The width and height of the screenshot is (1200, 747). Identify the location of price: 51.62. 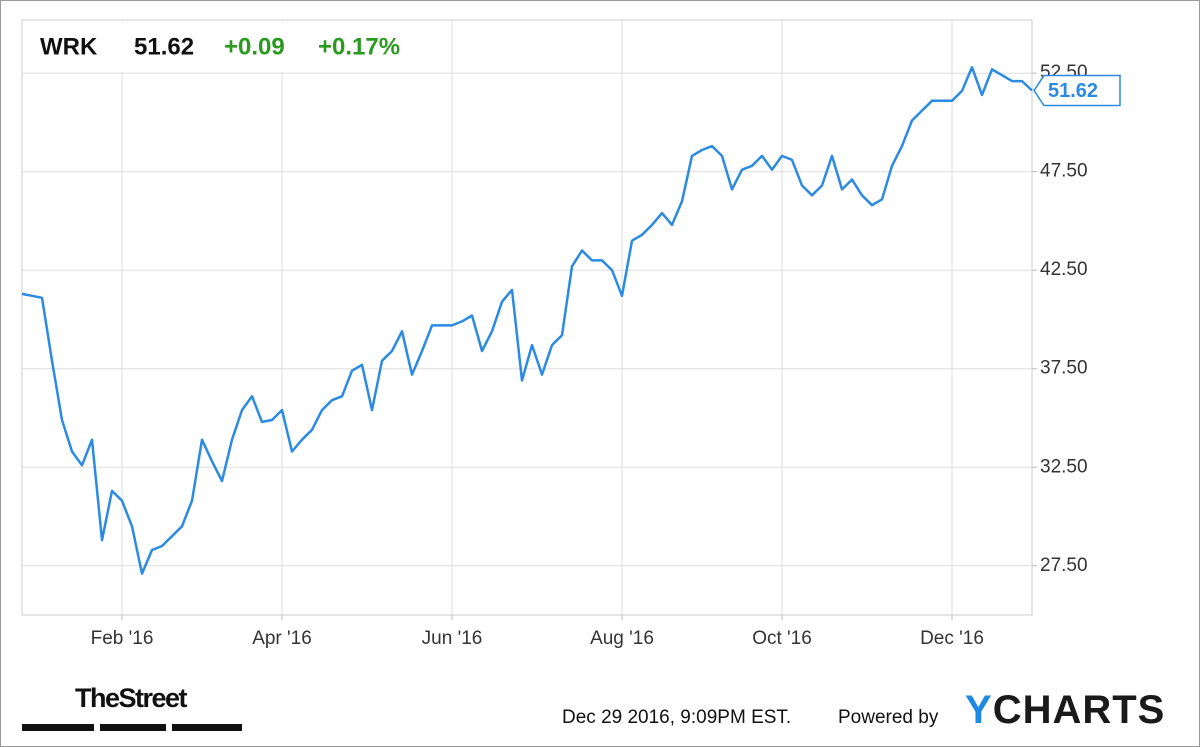
(164, 46).